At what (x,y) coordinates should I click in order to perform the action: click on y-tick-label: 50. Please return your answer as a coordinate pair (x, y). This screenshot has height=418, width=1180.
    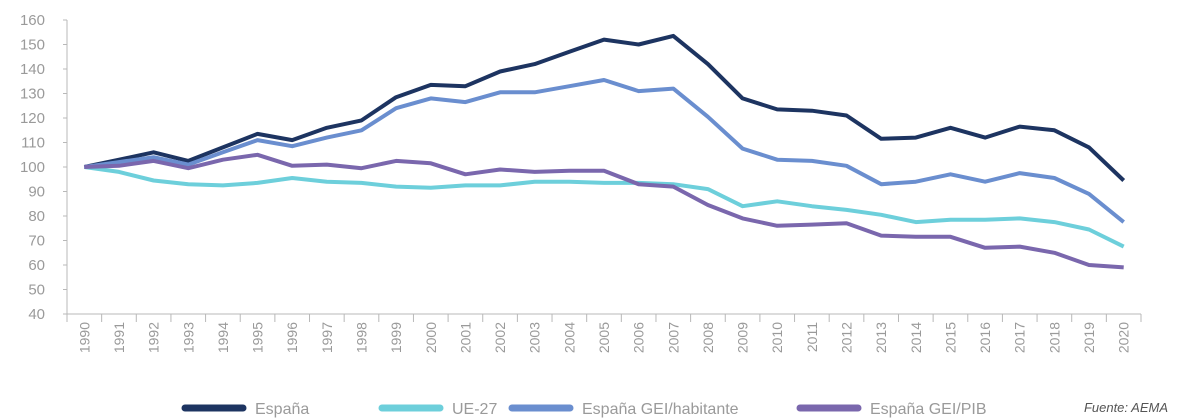
    Looking at the image, I should click on (36, 290).